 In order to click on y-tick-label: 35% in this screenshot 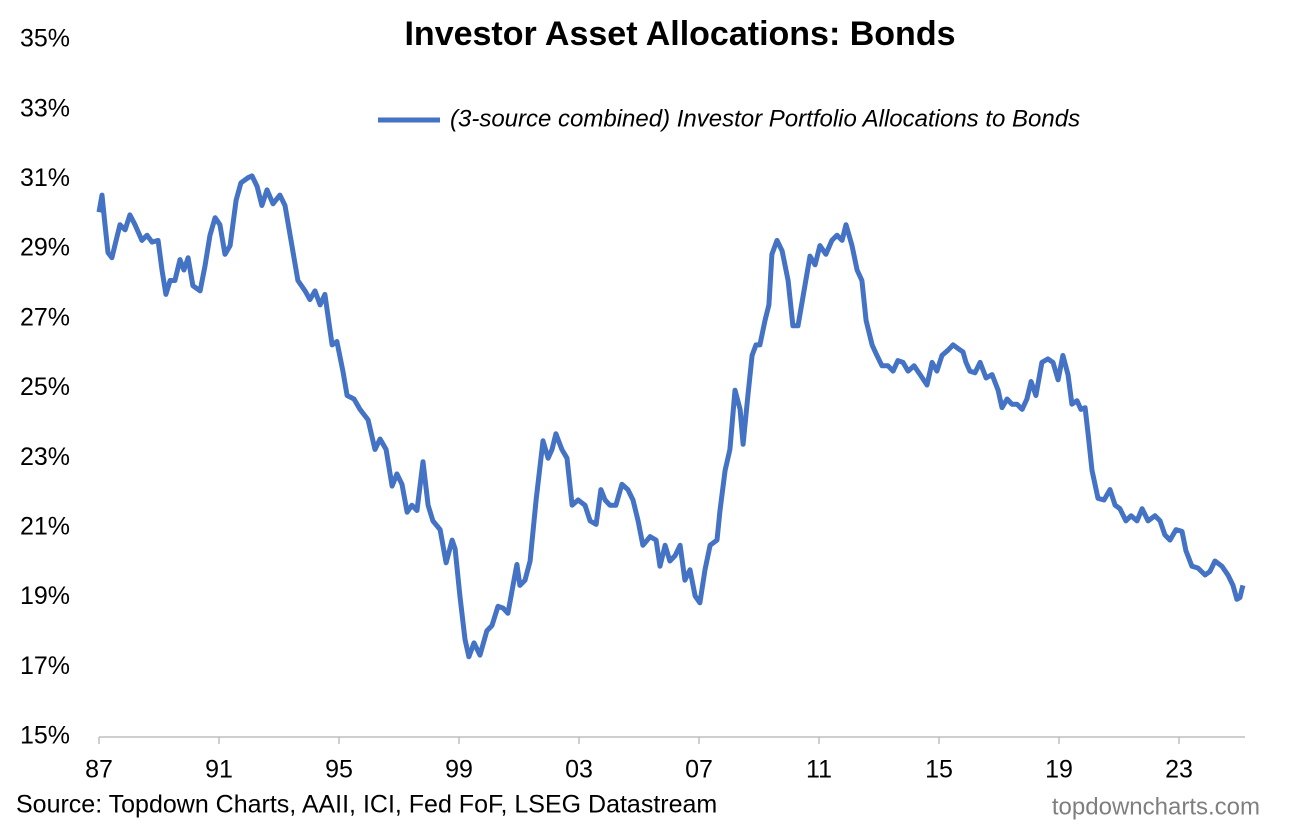, I will do `click(45, 39)`.